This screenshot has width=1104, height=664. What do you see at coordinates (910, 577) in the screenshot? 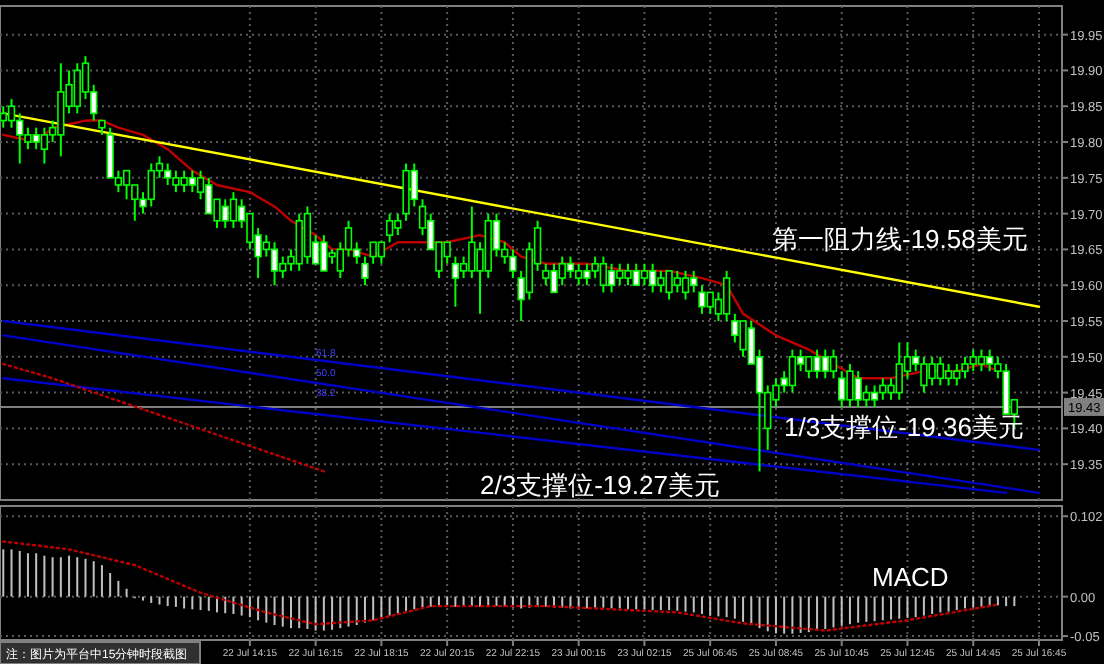
I see `annotation: MACD` at bounding box center [910, 577].